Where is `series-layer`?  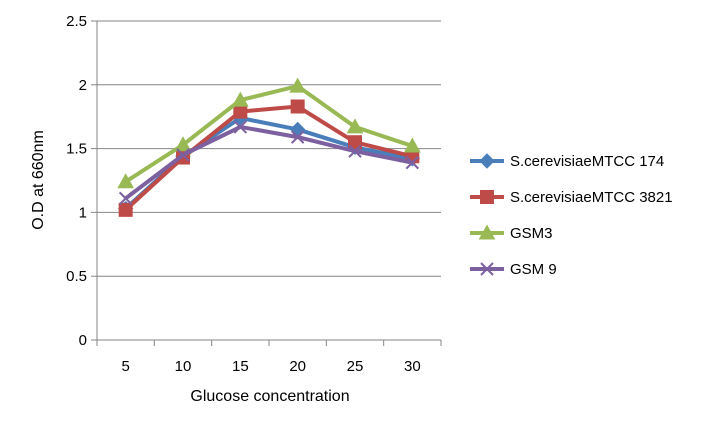 series-layer is located at coordinates (269, 147).